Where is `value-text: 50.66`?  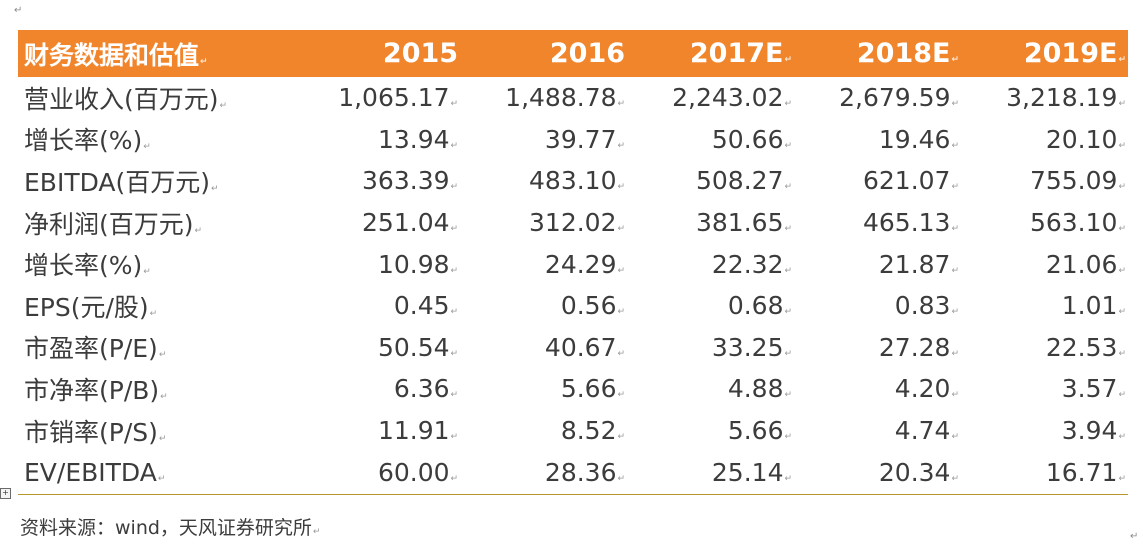
value-text: 50.66 is located at coordinates (747, 139).